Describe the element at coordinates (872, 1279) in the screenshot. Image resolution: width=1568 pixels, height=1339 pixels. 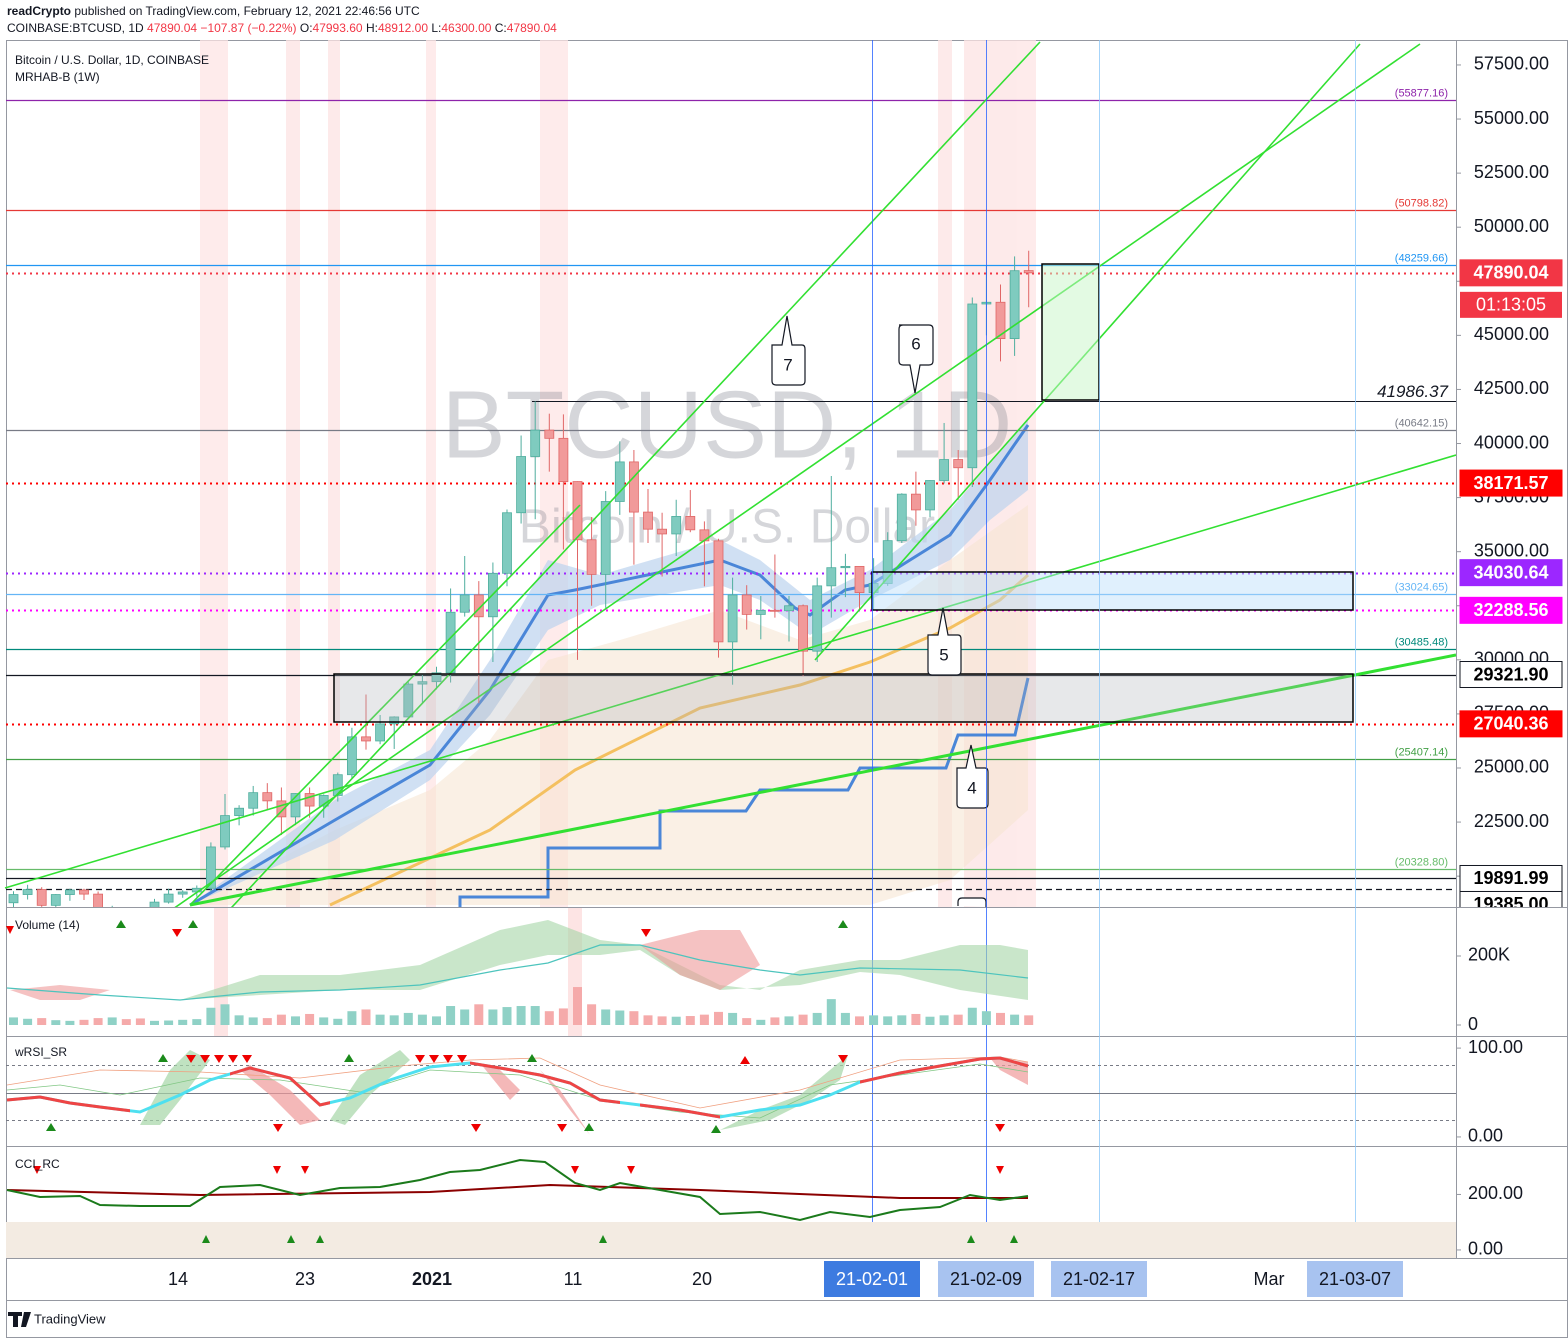
I see `x-tick-label: 21-02-01` at that location.